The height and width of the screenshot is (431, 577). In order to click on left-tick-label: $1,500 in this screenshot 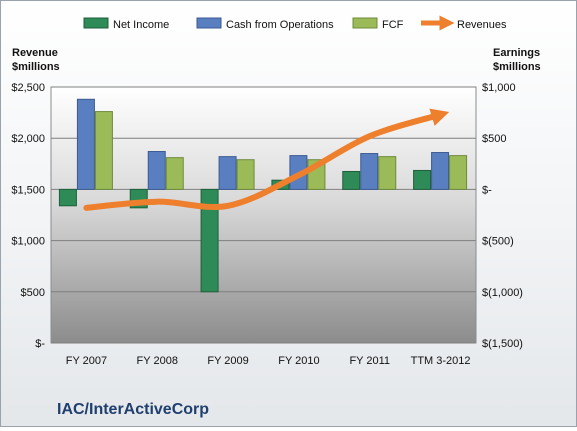, I will do `click(28, 190)`.